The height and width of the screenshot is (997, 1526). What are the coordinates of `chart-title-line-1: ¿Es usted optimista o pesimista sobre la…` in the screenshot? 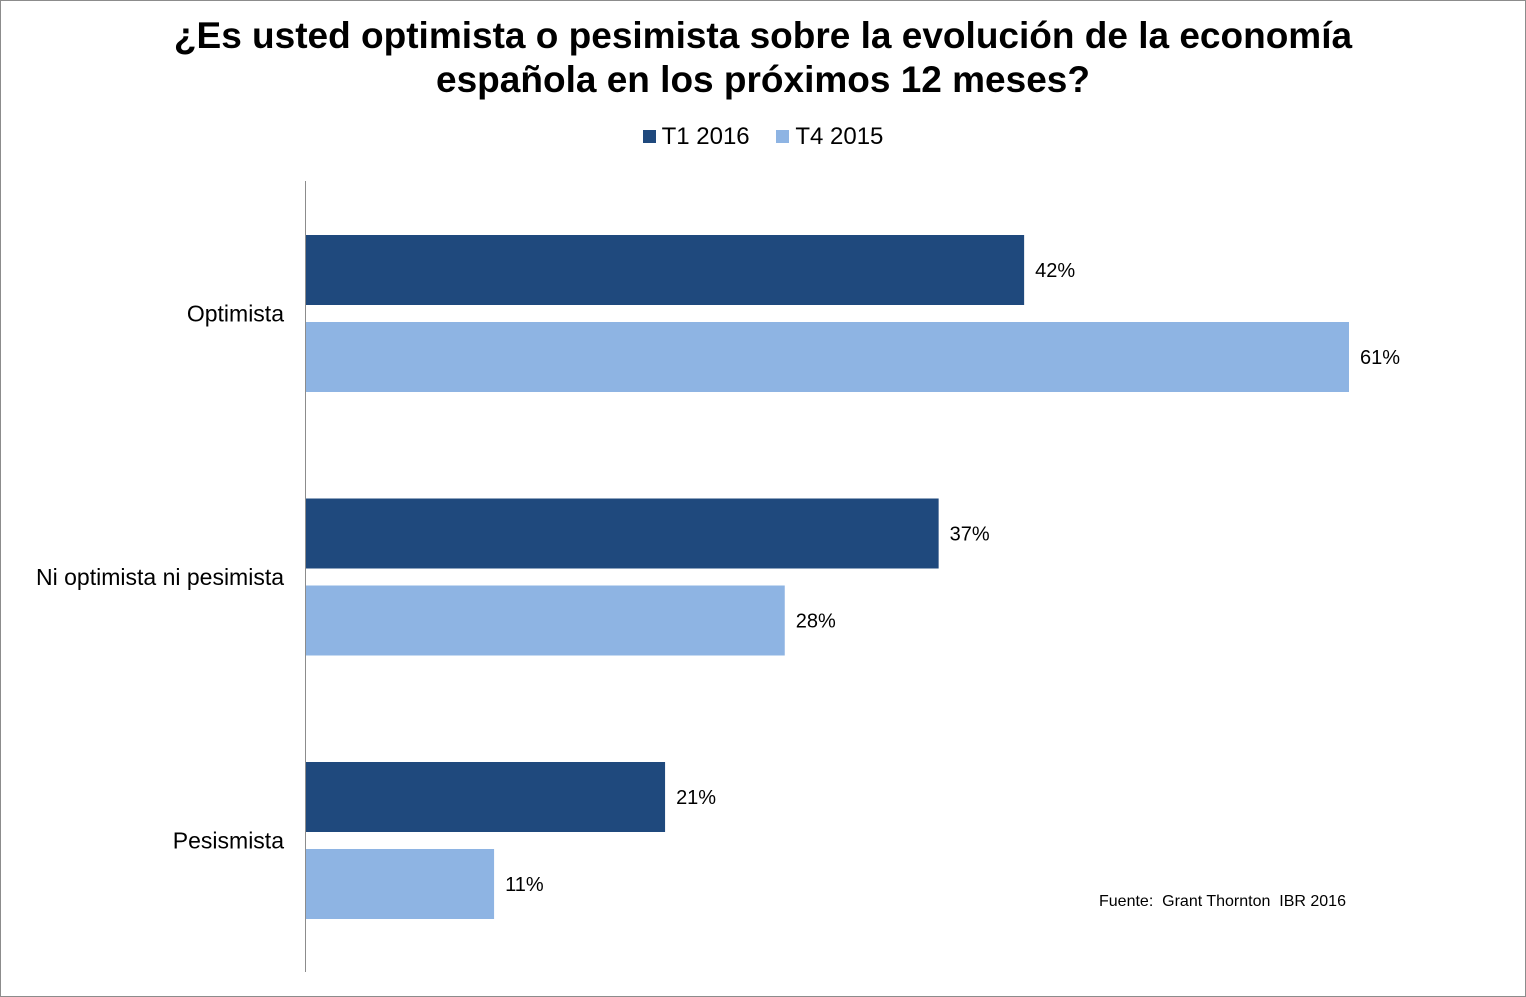 It's located at (763, 35).